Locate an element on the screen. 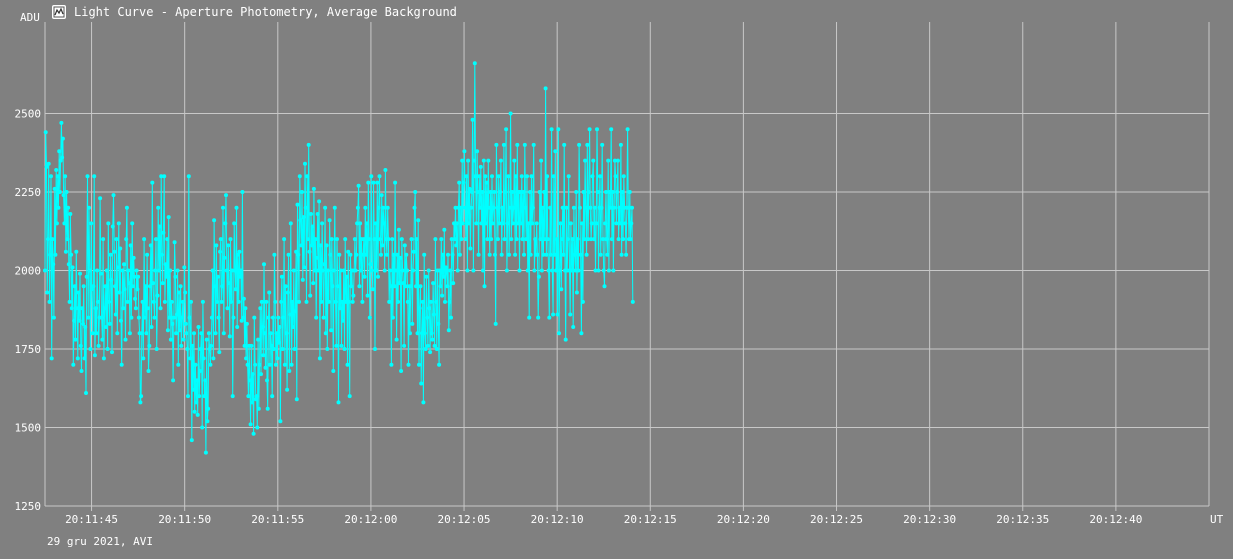 Image resolution: width=1233 pixels, height=559 pixels. x-tick-label: 20:11:45 is located at coordinates (91, 519).